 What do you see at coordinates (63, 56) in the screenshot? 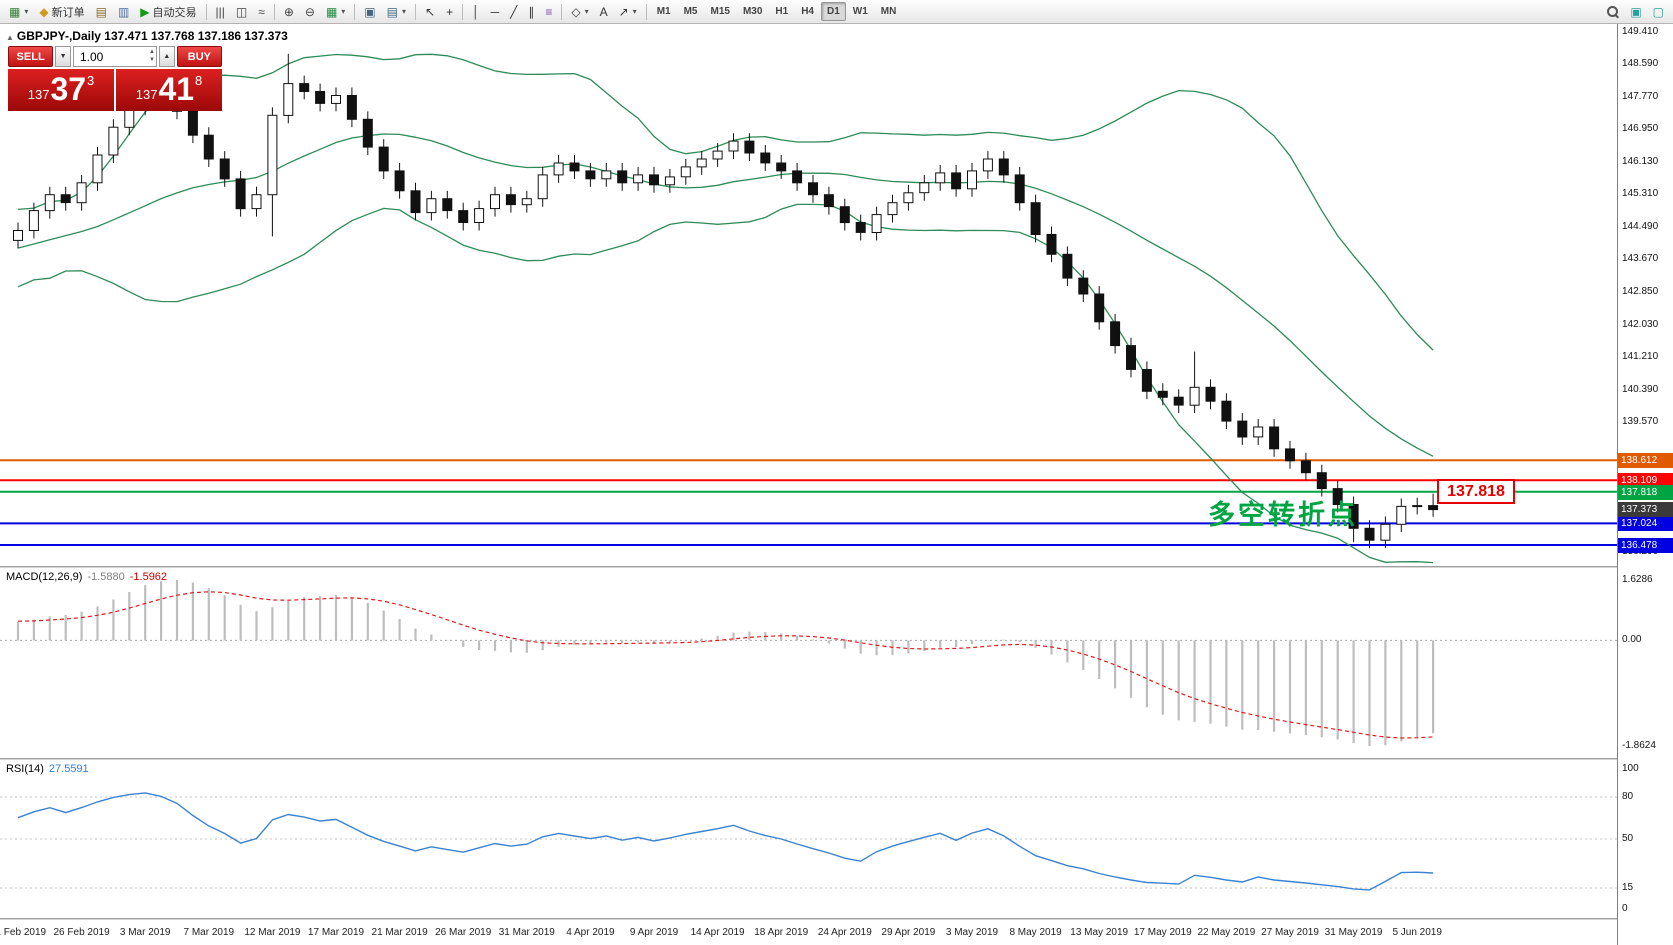
I see `volume-down-button: ▼` at bounding box center [63, 56].